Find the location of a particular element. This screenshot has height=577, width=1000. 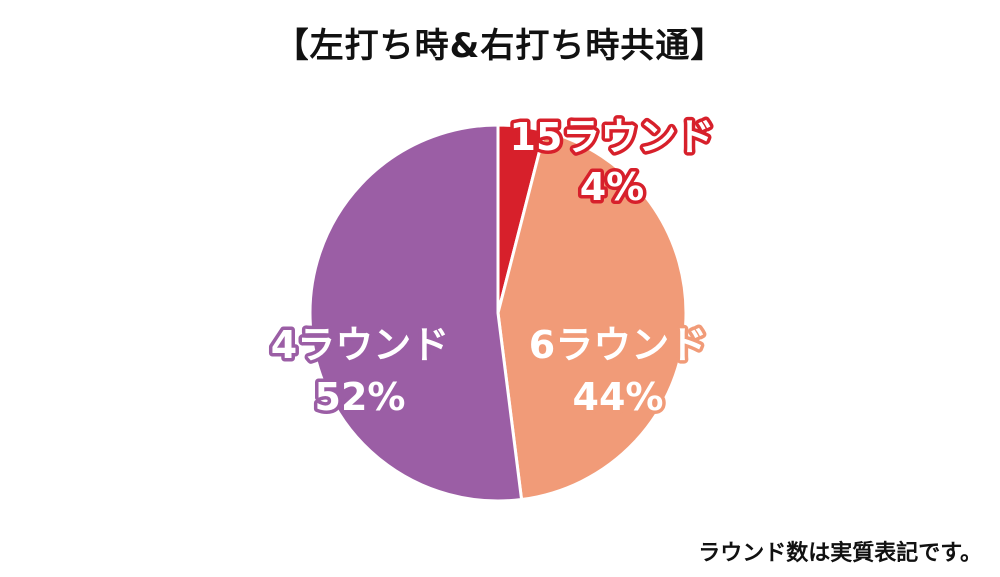

slice-value-label: 52% is located at coordinates (360, 397).